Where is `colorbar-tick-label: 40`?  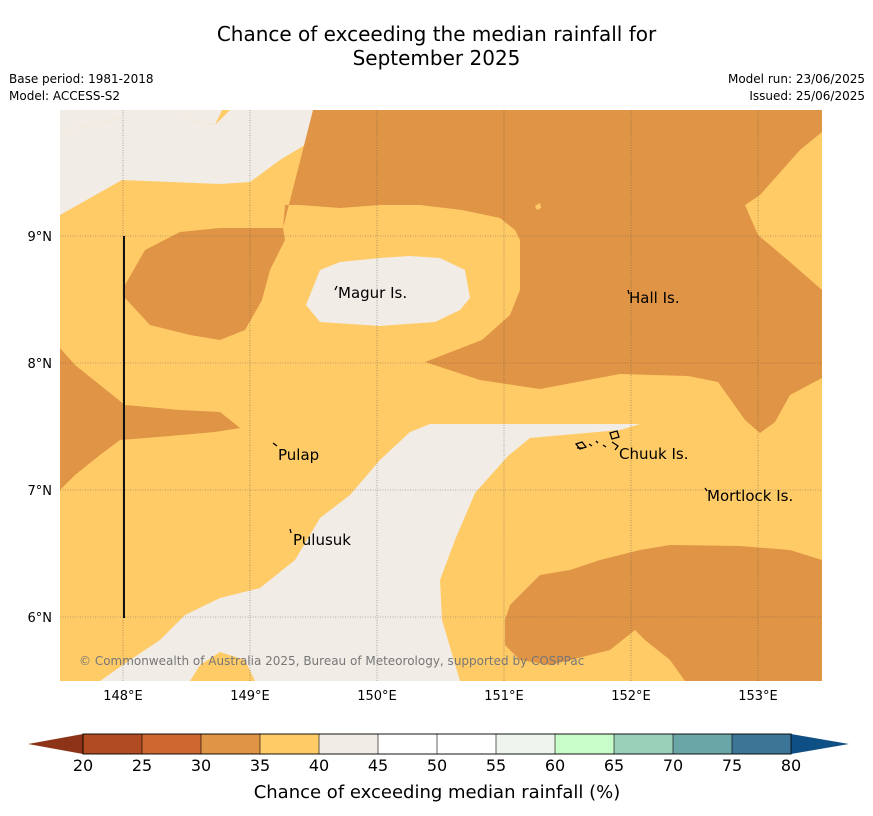 colorbar-tick-label: 40 is located at coordinates (319, 765).